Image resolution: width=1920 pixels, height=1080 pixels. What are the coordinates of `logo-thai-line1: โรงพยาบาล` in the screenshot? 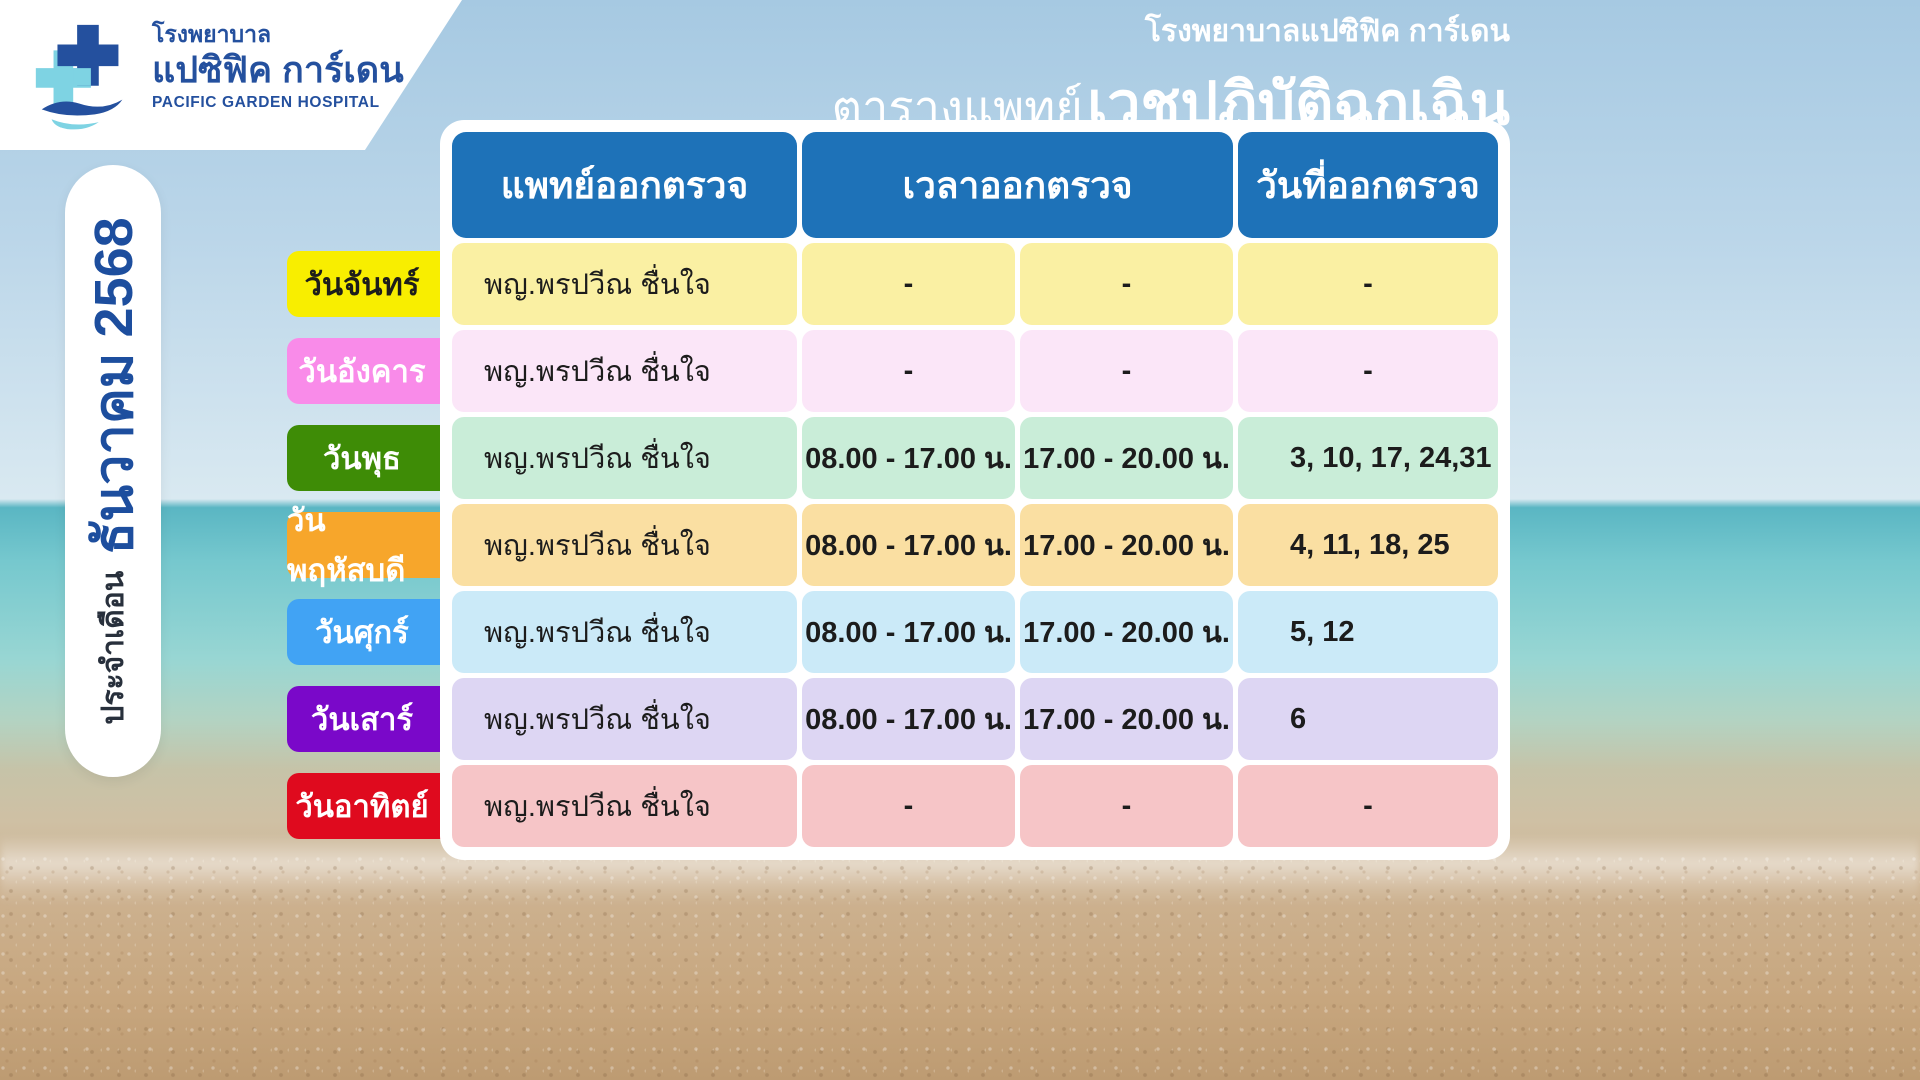 It's located at (212, 34).